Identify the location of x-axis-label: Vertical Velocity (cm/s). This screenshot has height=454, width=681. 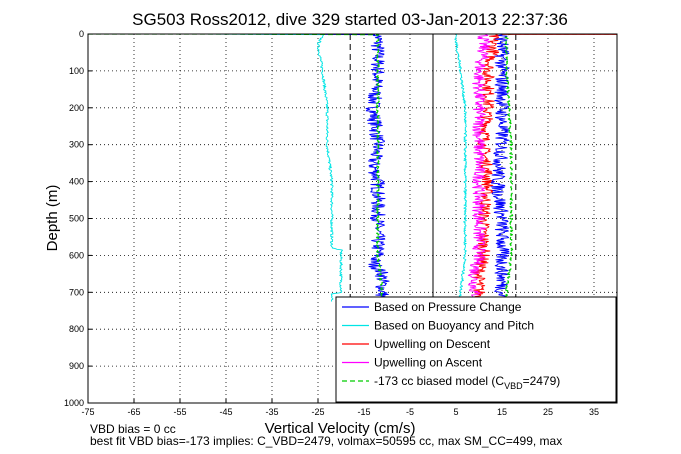
(340, 428).